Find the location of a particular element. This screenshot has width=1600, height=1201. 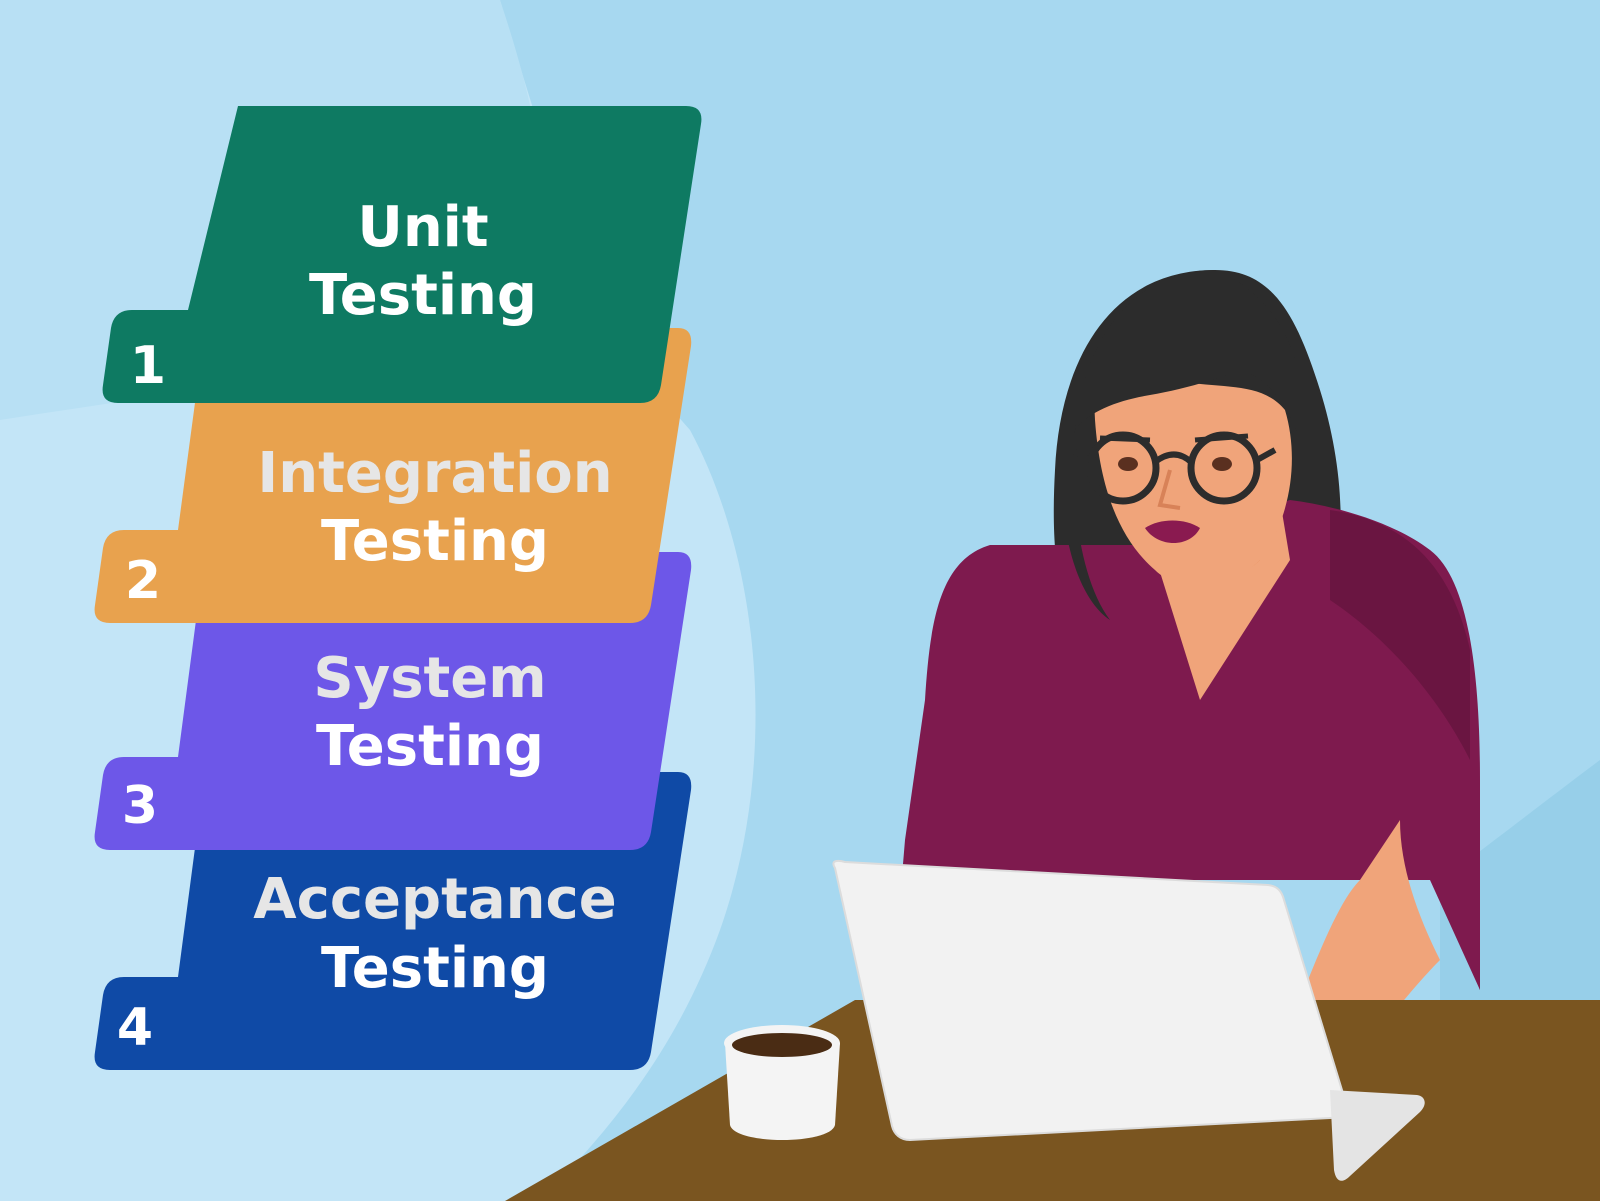

shirt is located at coordinates (1190, 745).